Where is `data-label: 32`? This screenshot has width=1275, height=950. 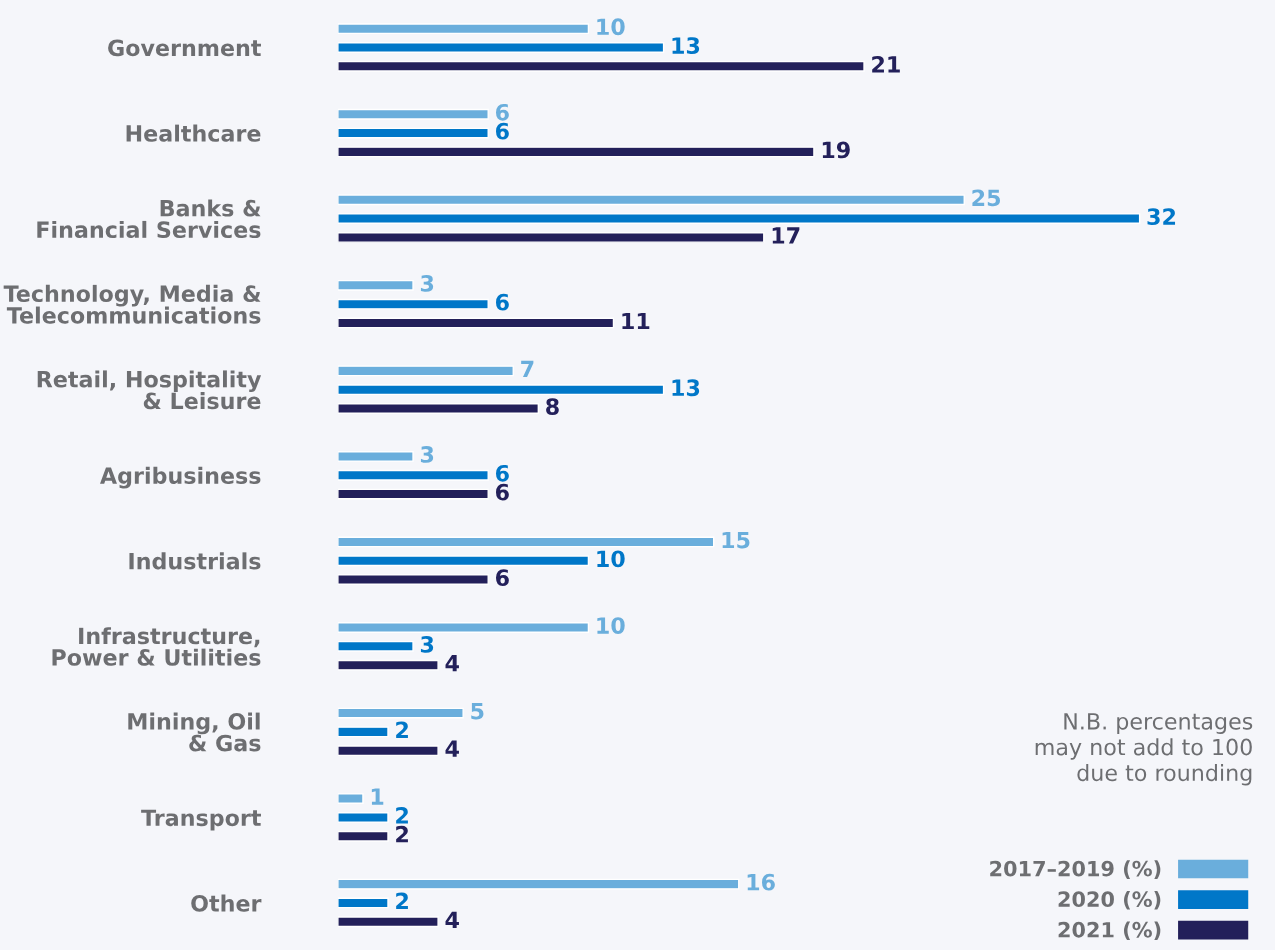
data-label: 32 is located at coordinates (1161, 217).